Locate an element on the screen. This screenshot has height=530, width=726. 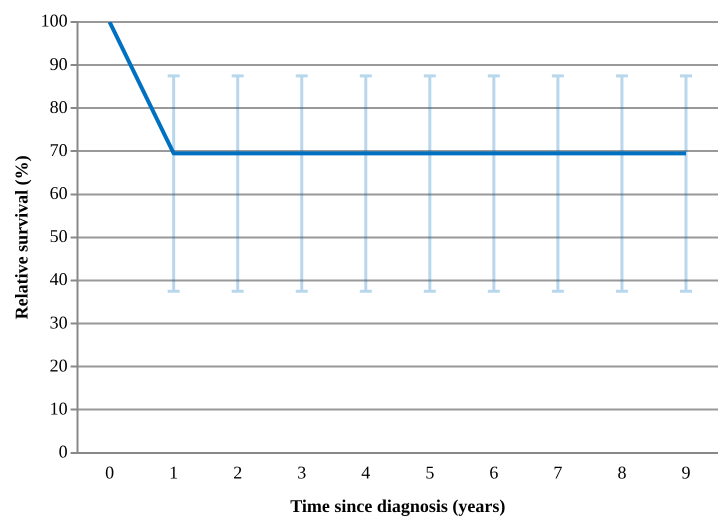
y-tick-label: 50 is located at coordinates (59, 236).